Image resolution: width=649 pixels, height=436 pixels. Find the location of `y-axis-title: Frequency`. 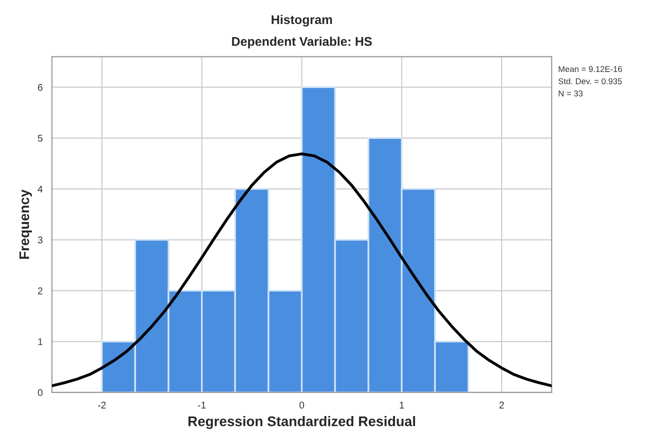

y-axis-title: Frequency is located at coordinates (25, 224).